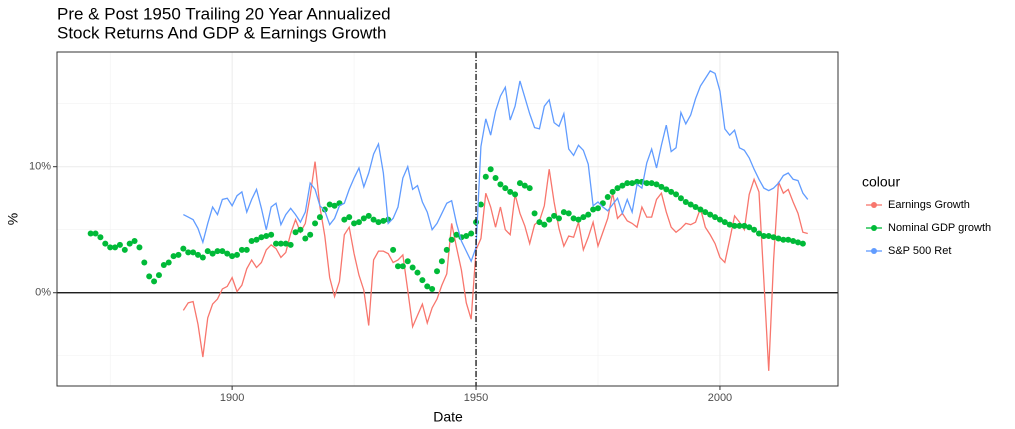  Describe the element at coordinates (720, 398) in the screenshot. I see `x-tick-label: 2000` at that location.